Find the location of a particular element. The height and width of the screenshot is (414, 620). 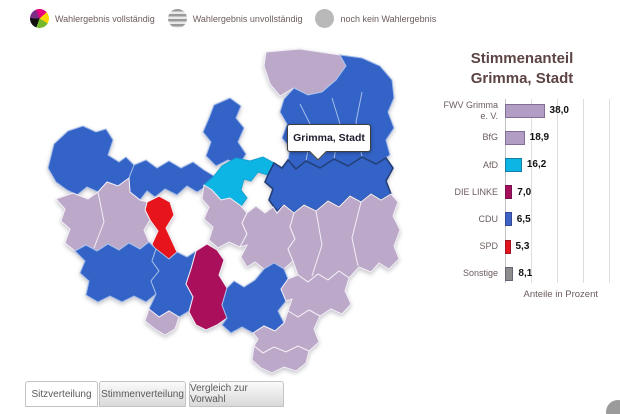

chart-row: CDU 6,5 is located at coordinates (526, 219).